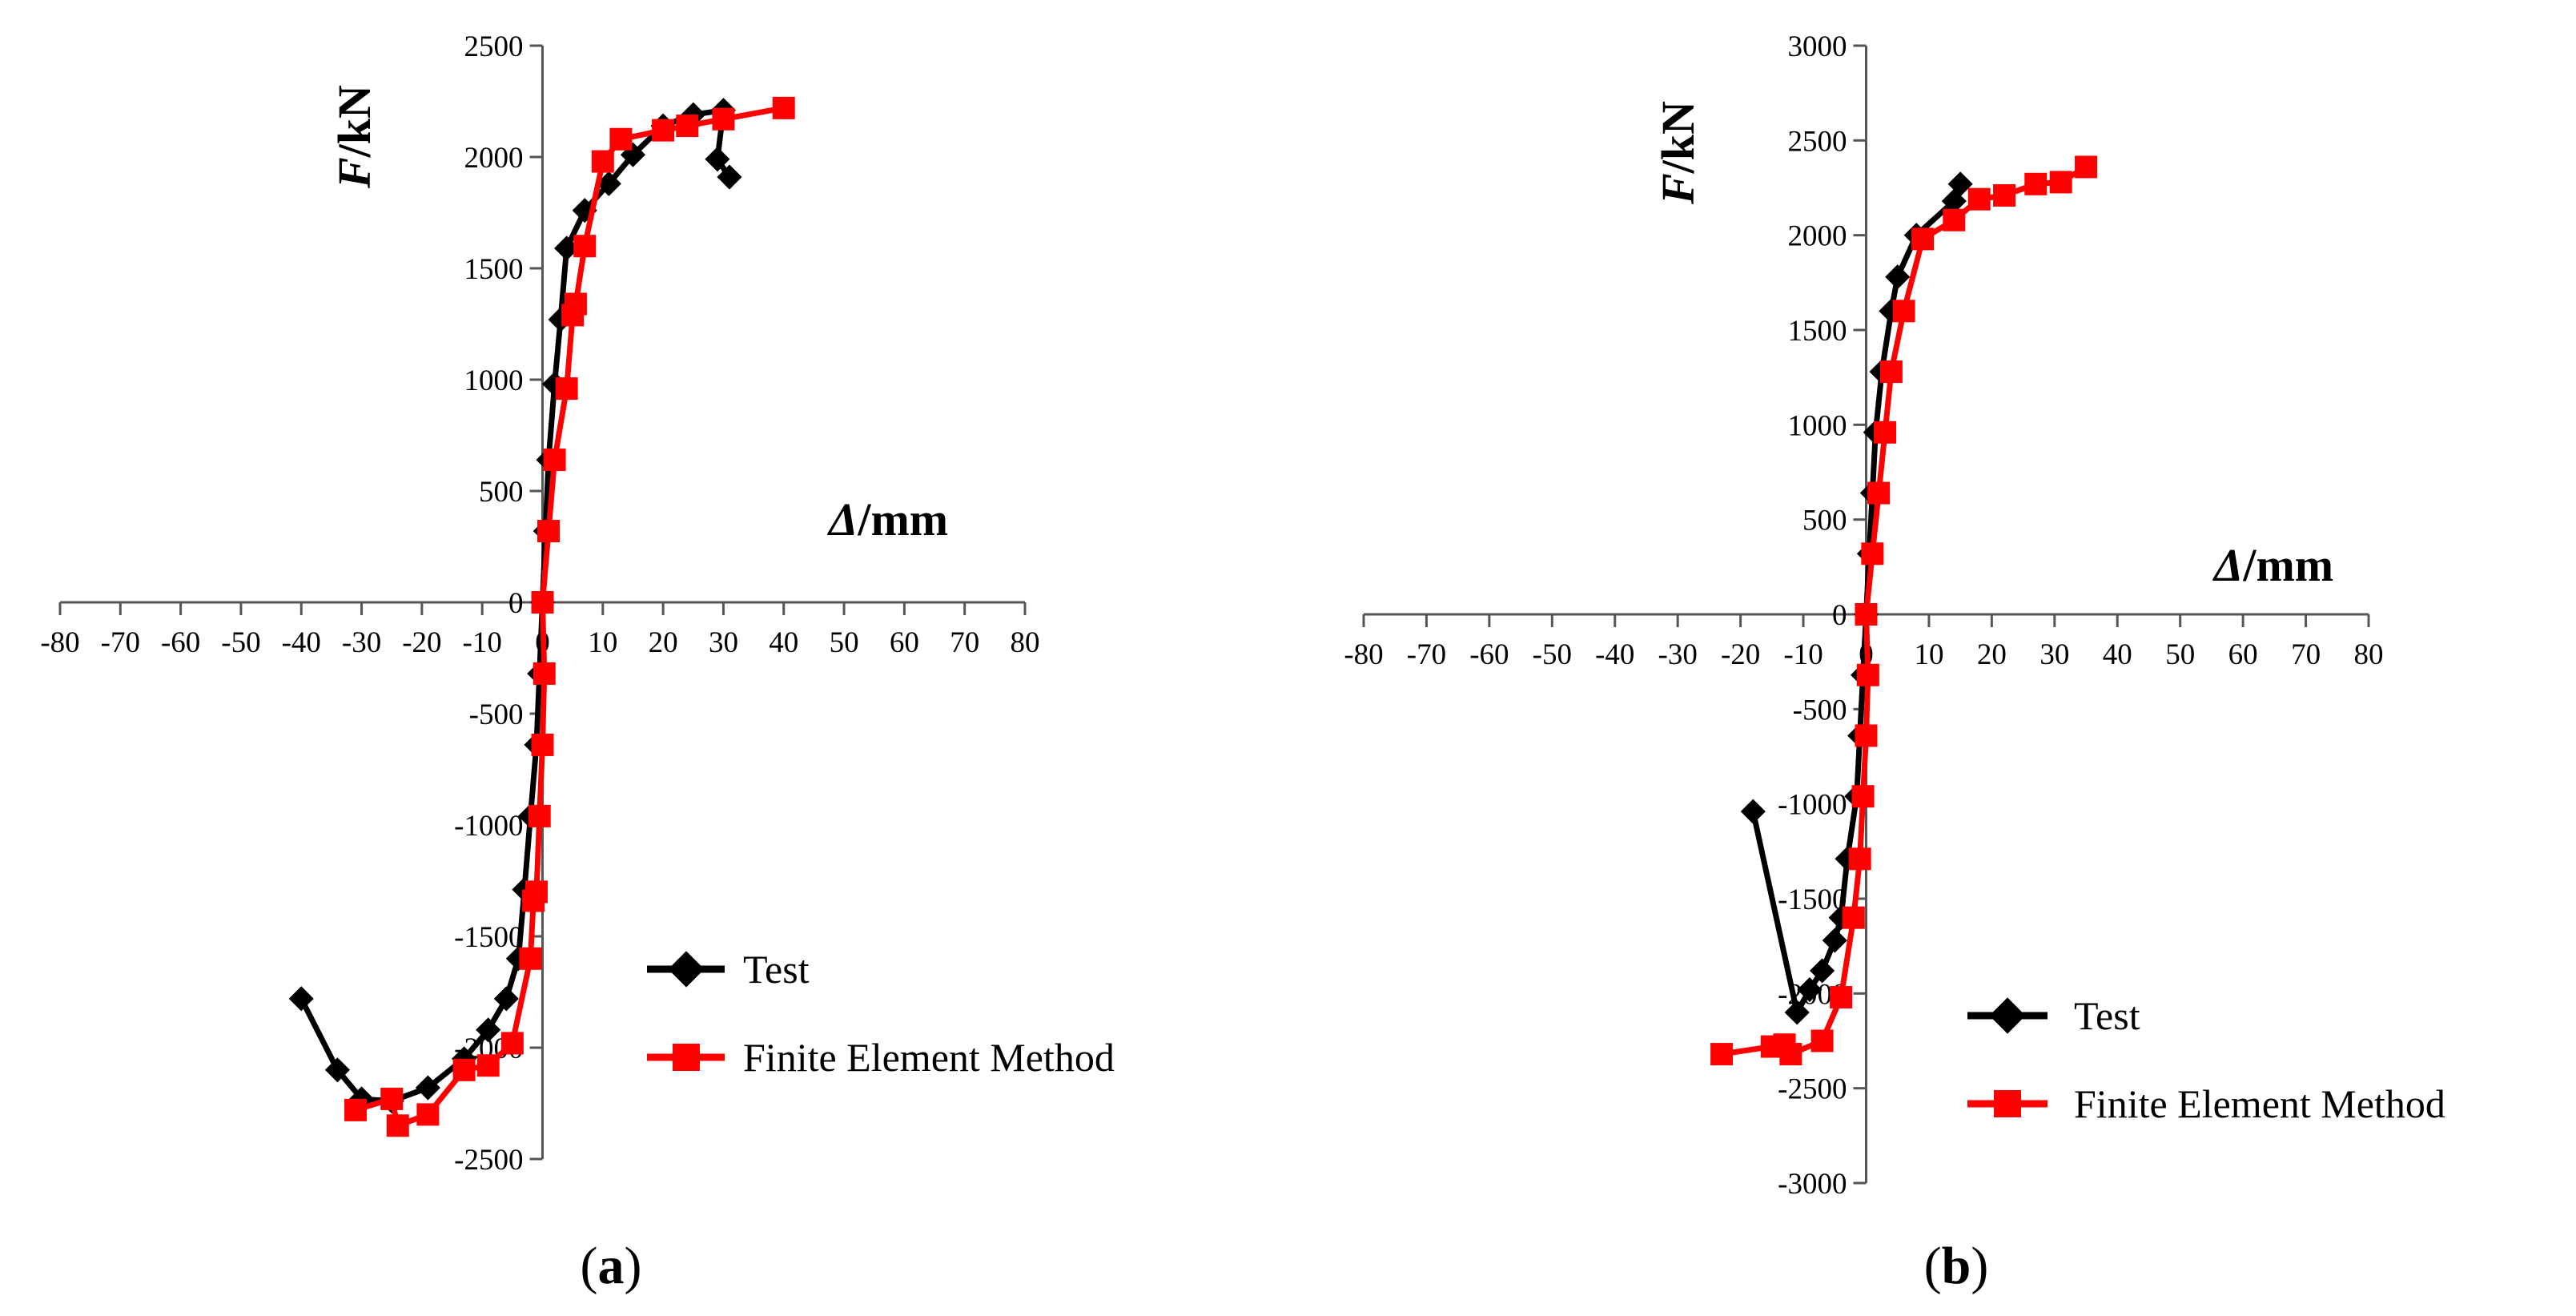  What do you see at coordinates (2054, 654) in the screenshot?
I see `x-tick-label-b: 30` at bounding box center [2054, 654].